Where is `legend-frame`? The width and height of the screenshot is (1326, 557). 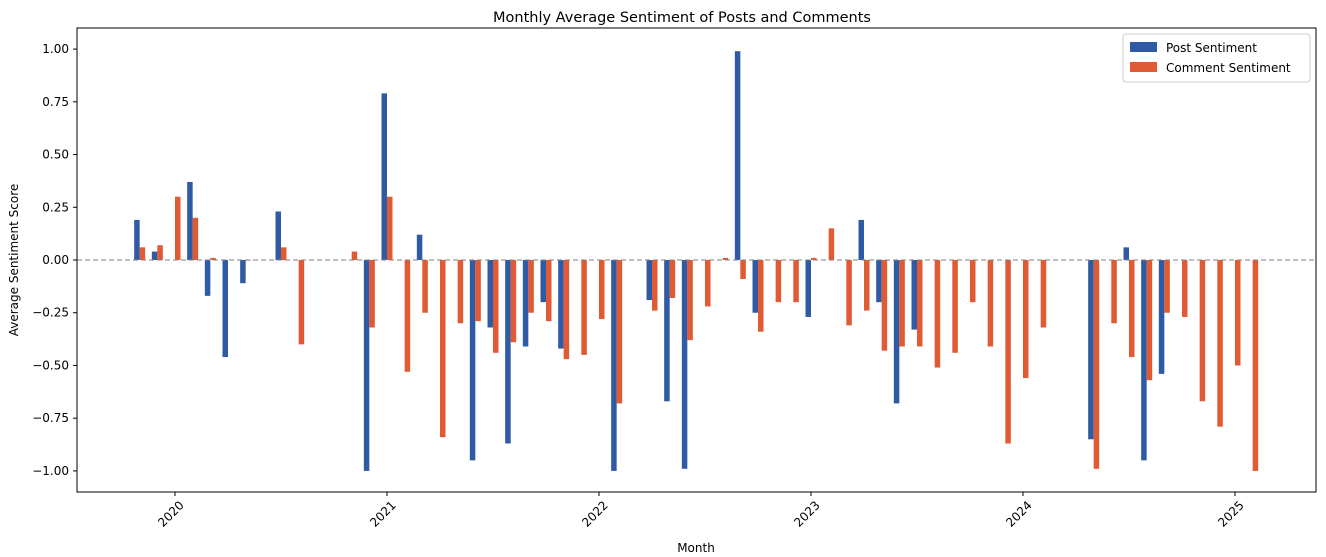 legend-frame is located at coordinates (1216, 58).